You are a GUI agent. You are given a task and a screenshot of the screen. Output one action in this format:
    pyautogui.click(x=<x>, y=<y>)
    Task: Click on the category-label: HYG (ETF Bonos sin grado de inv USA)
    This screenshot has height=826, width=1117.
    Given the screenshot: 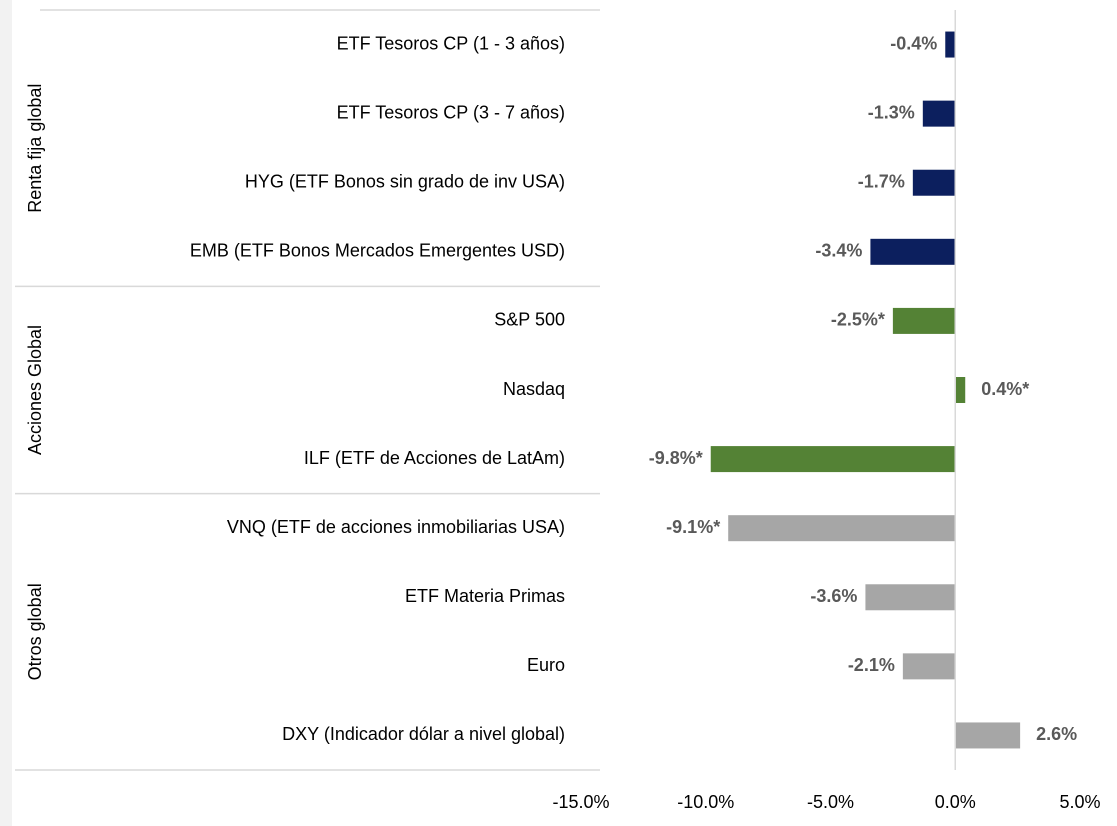 What is the action you would take?
    pyautogui.click(x=405, y=181)
    